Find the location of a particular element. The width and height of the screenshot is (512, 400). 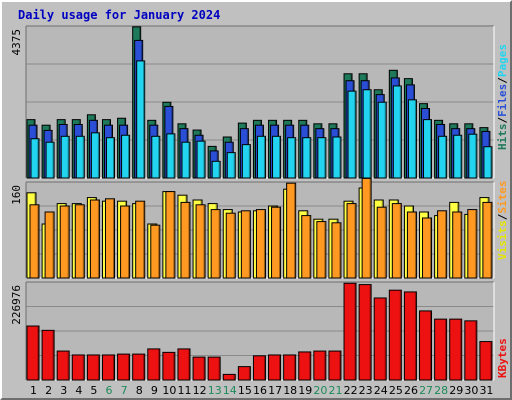

bar-kbytes-day-18-shade is located at coordinates (295, 367).